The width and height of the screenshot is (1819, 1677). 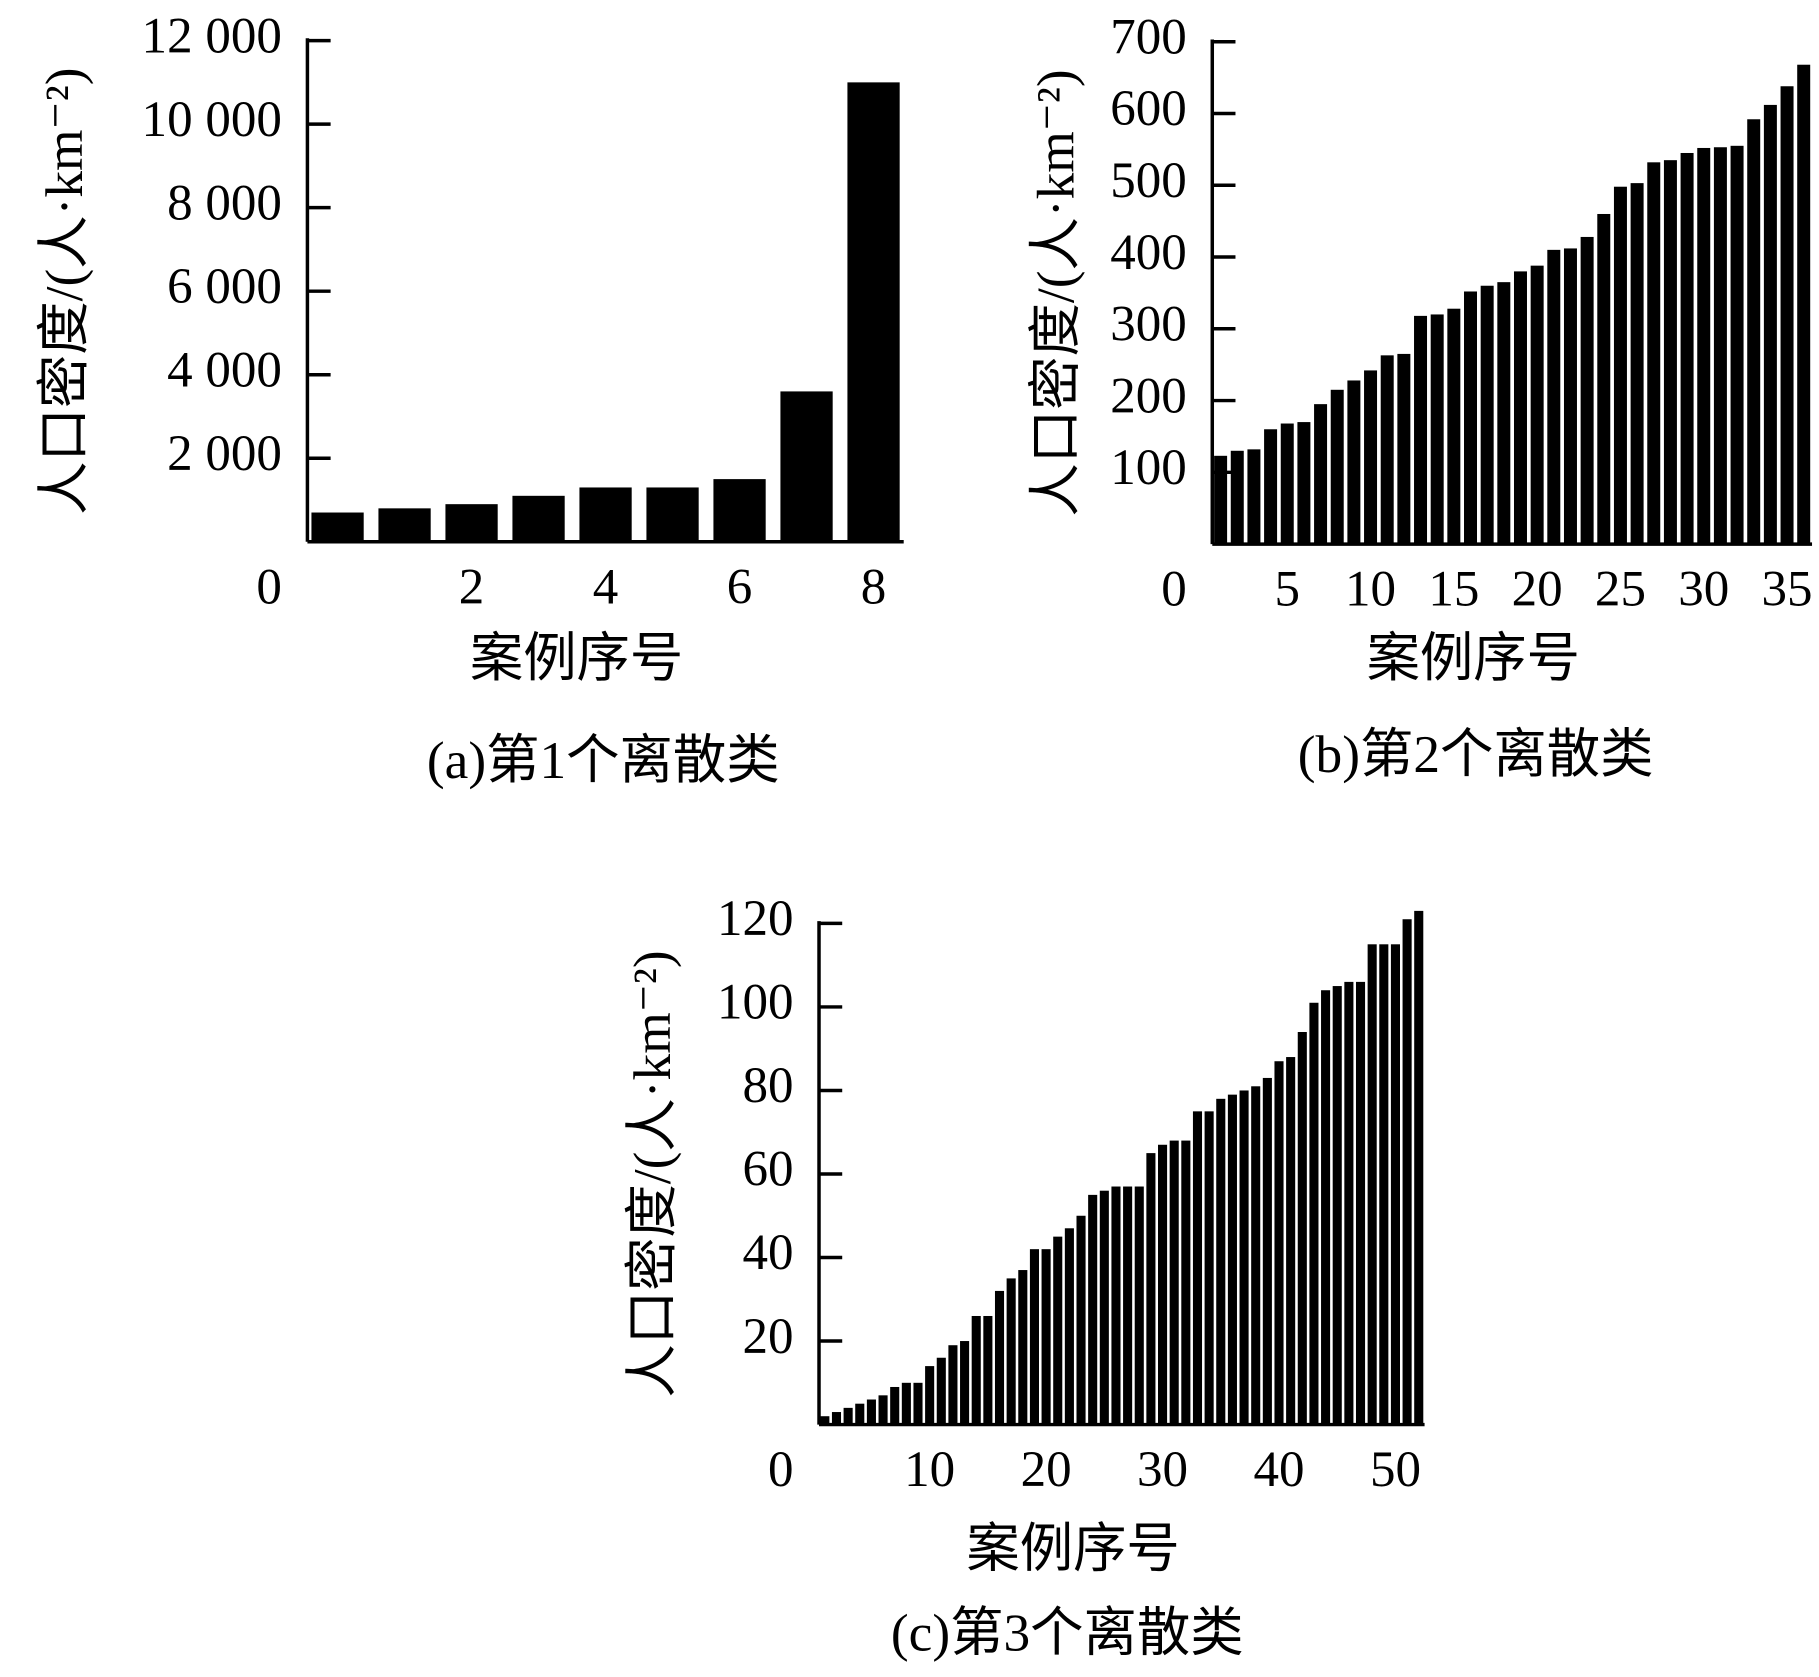 What do you see at coordinates (755, 1003) in the screenshot?
I see `y-tick-label: 100` at bounding box center [755, 1003].